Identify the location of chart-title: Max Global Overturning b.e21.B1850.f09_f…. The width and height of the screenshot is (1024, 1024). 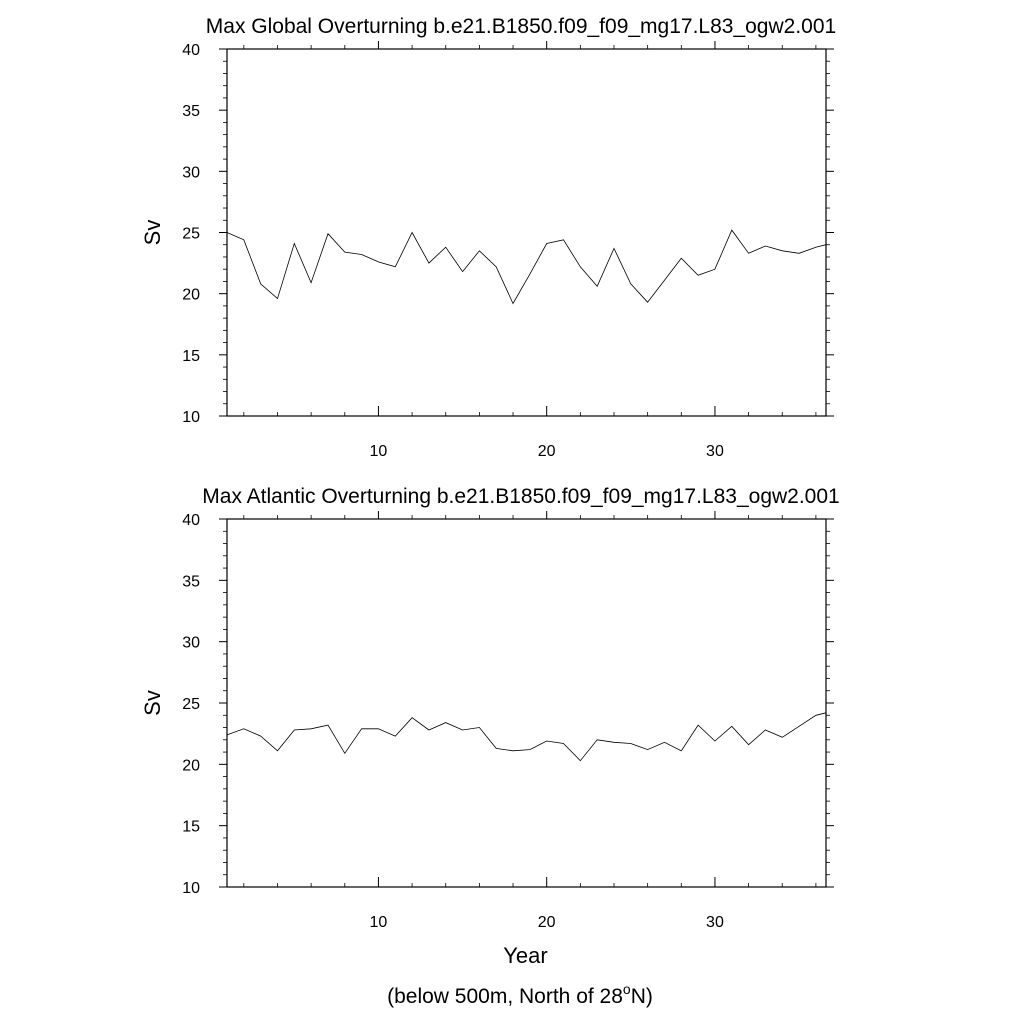
(521, 26).